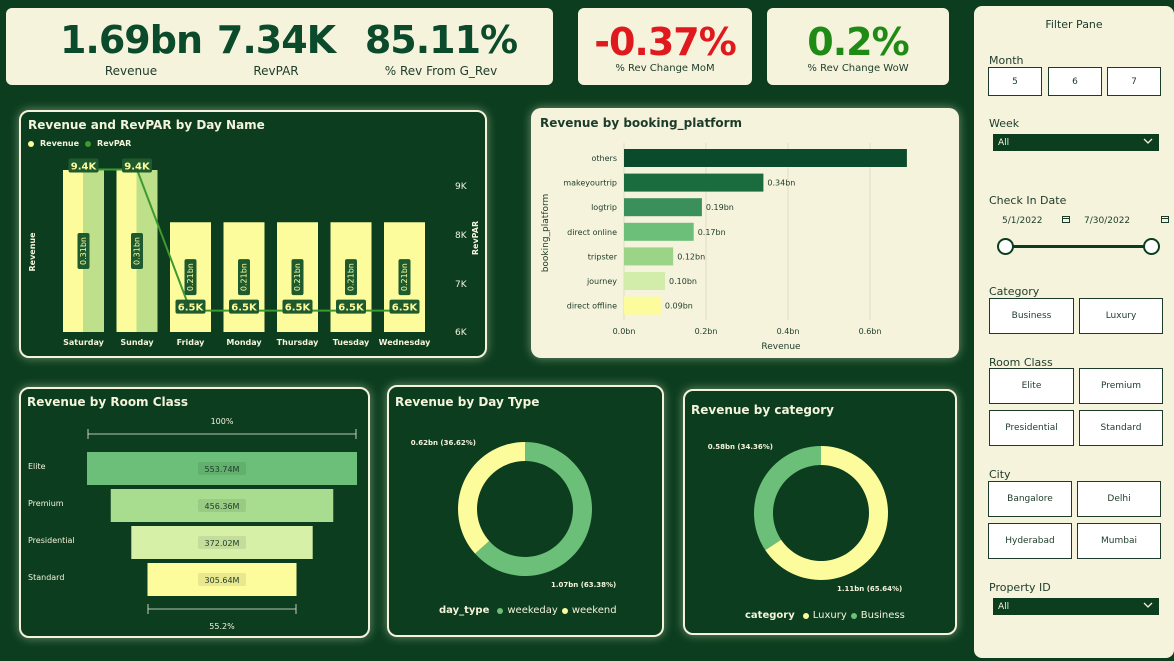 Image resolution: width=1174 pixels, height=661 pixels. Describe the element at coordinates (1020, 587) in the screenshot. I see `property-id-label: Property ID` at that location.